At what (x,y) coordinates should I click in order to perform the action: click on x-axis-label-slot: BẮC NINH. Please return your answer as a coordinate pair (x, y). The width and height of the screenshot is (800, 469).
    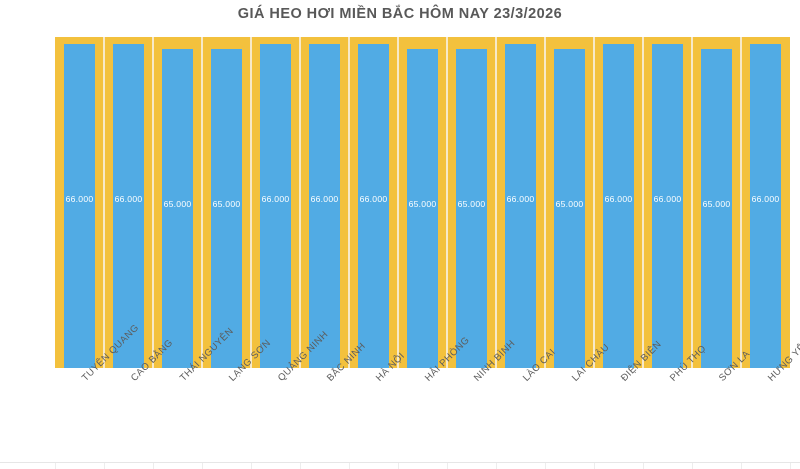
    Looking at the image, I should click on (334, 405).